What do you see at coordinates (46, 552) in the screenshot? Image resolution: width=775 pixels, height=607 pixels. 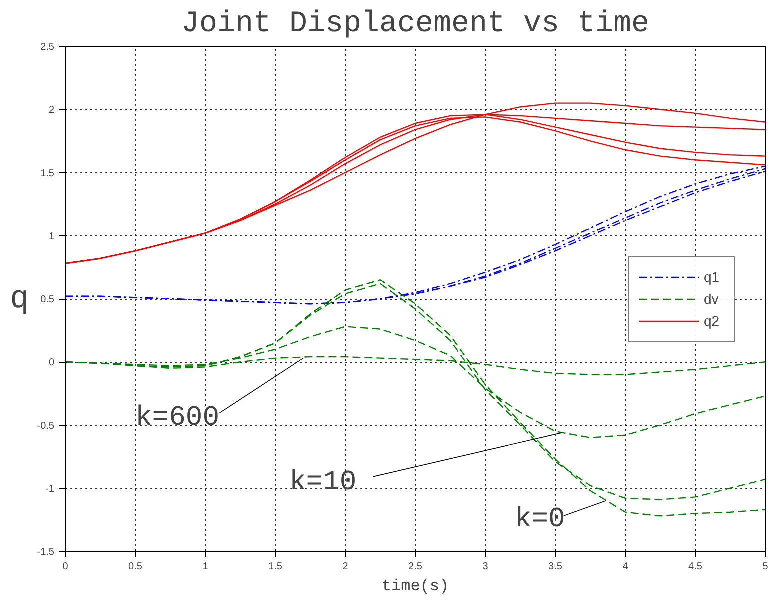 I see `y-tick-label: -1.5` at bounding box center [46, 552].